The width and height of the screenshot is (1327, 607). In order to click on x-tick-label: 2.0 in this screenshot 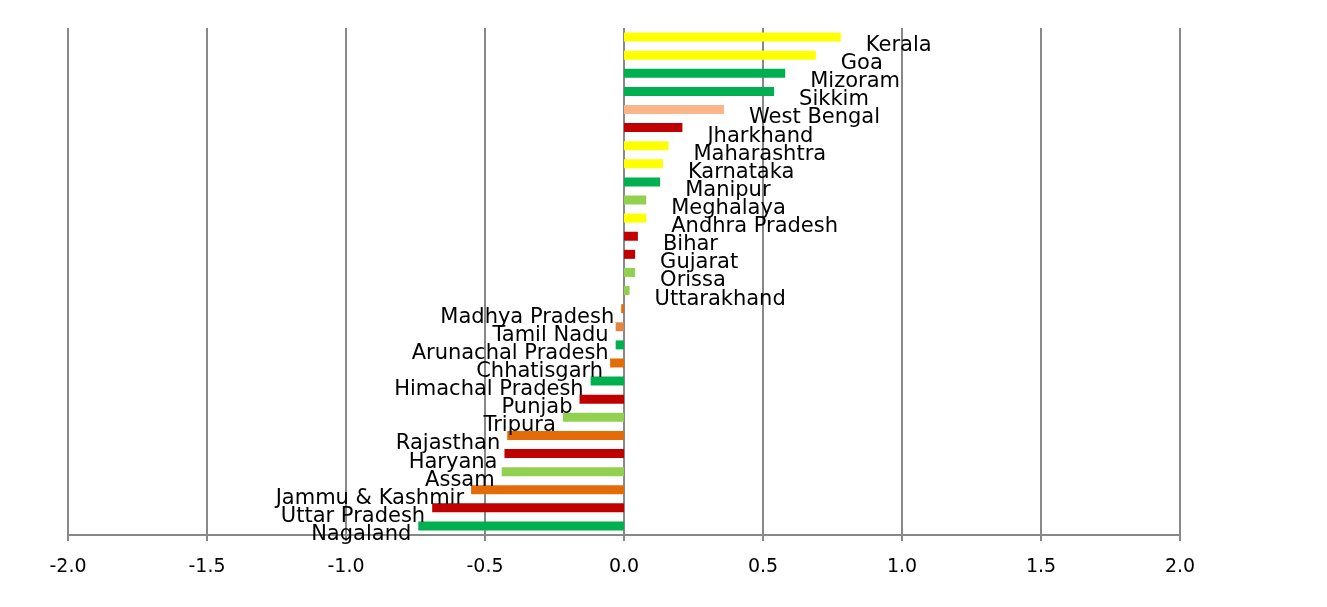, I will do `click(1180, 564)`.